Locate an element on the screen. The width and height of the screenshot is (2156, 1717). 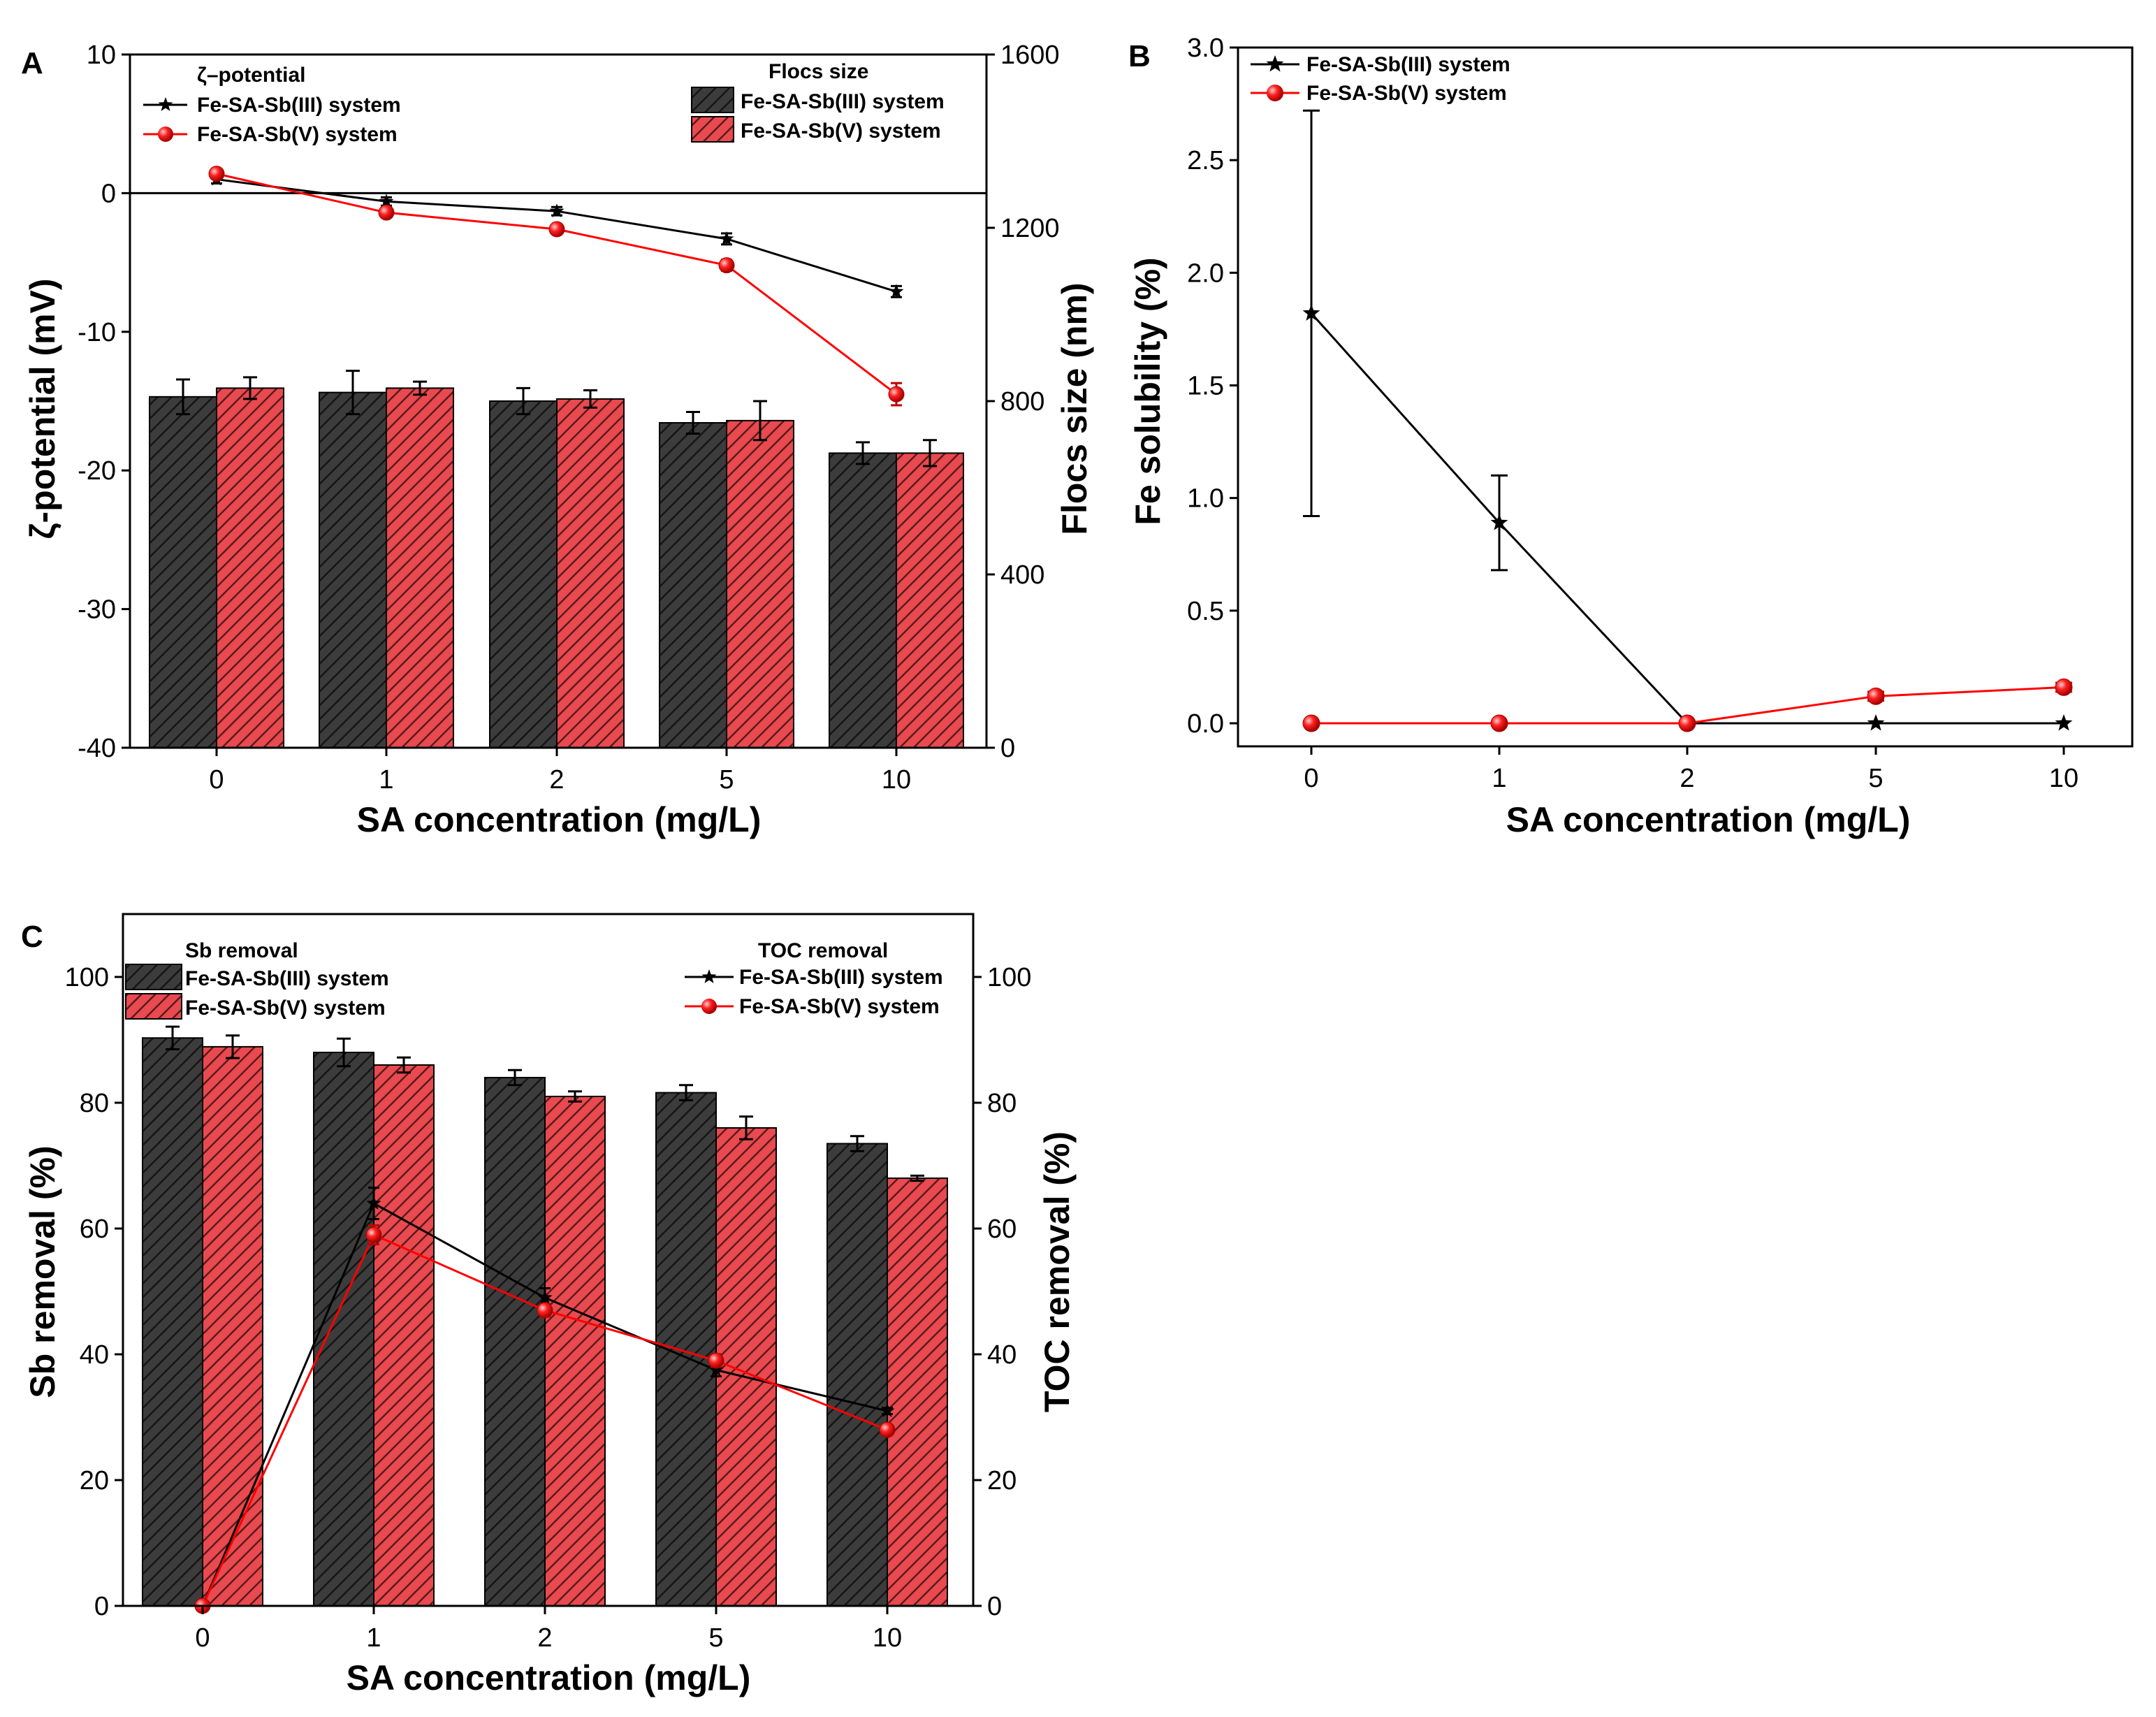
panel-c-xlabel: SA concentration (mg/L) is located at coordinates (549, 1678).